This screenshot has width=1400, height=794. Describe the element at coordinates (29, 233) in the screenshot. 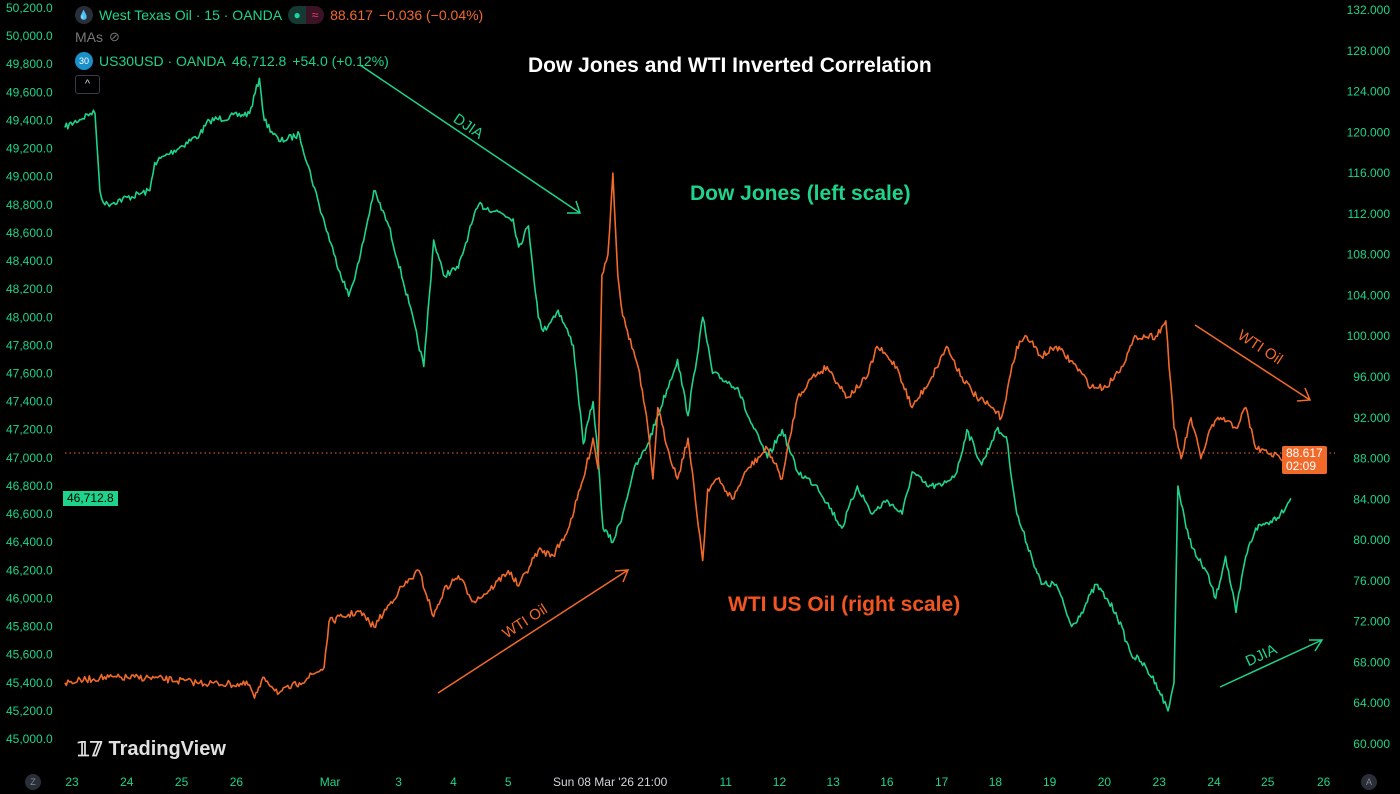

I see `left-axis-tick: 48,600.0` at that location.